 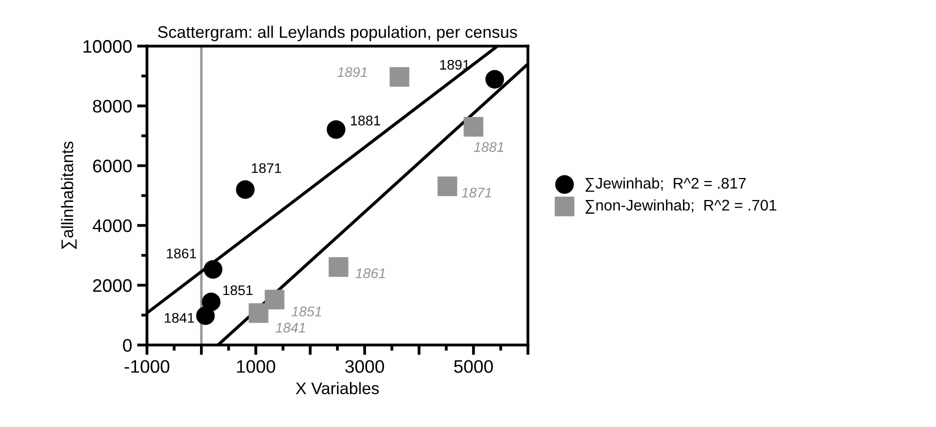 I want to click on chart-title: Scattergram: all Leylands population, per census, so click(x=338, y=34).